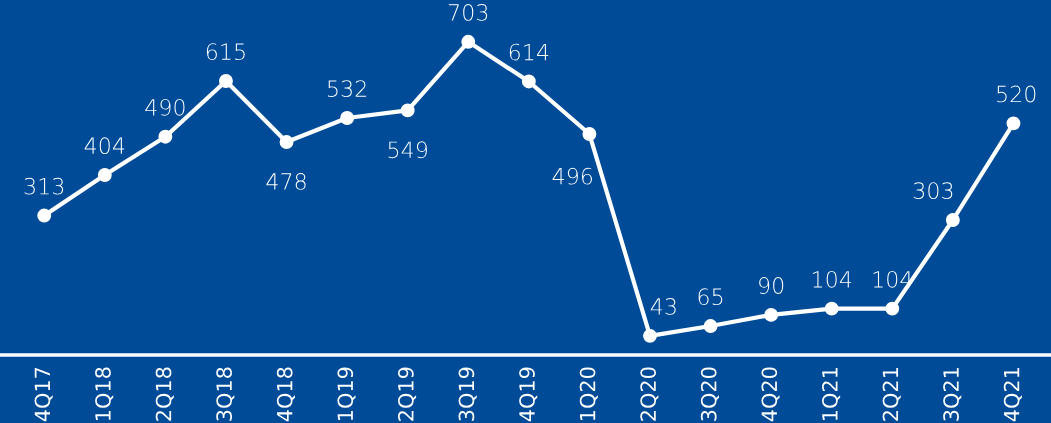 The width and height of the screenshot is (1051, 423). What do you see at coordinates (225, 52) in the screenshot?
I see `data-label: 615` at bounding box center [225, 52].